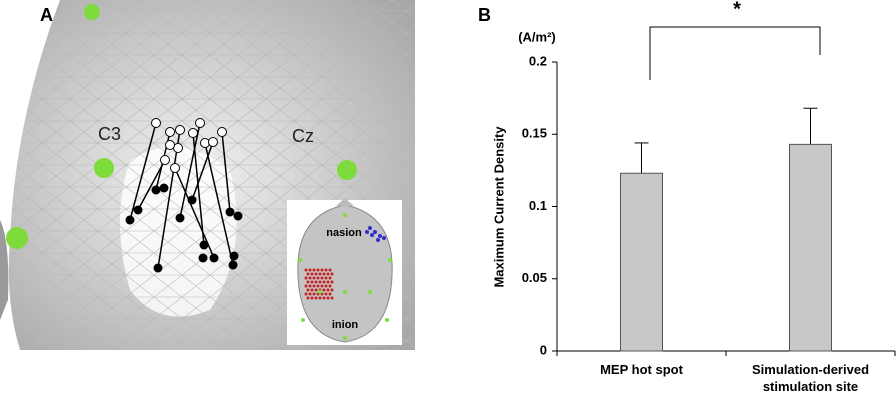 The width and height of the screenshot is (896, 402). What do you see at coordinates (344, 271) in the screenshot?
I see `inset` at bounding box center [344, 271].